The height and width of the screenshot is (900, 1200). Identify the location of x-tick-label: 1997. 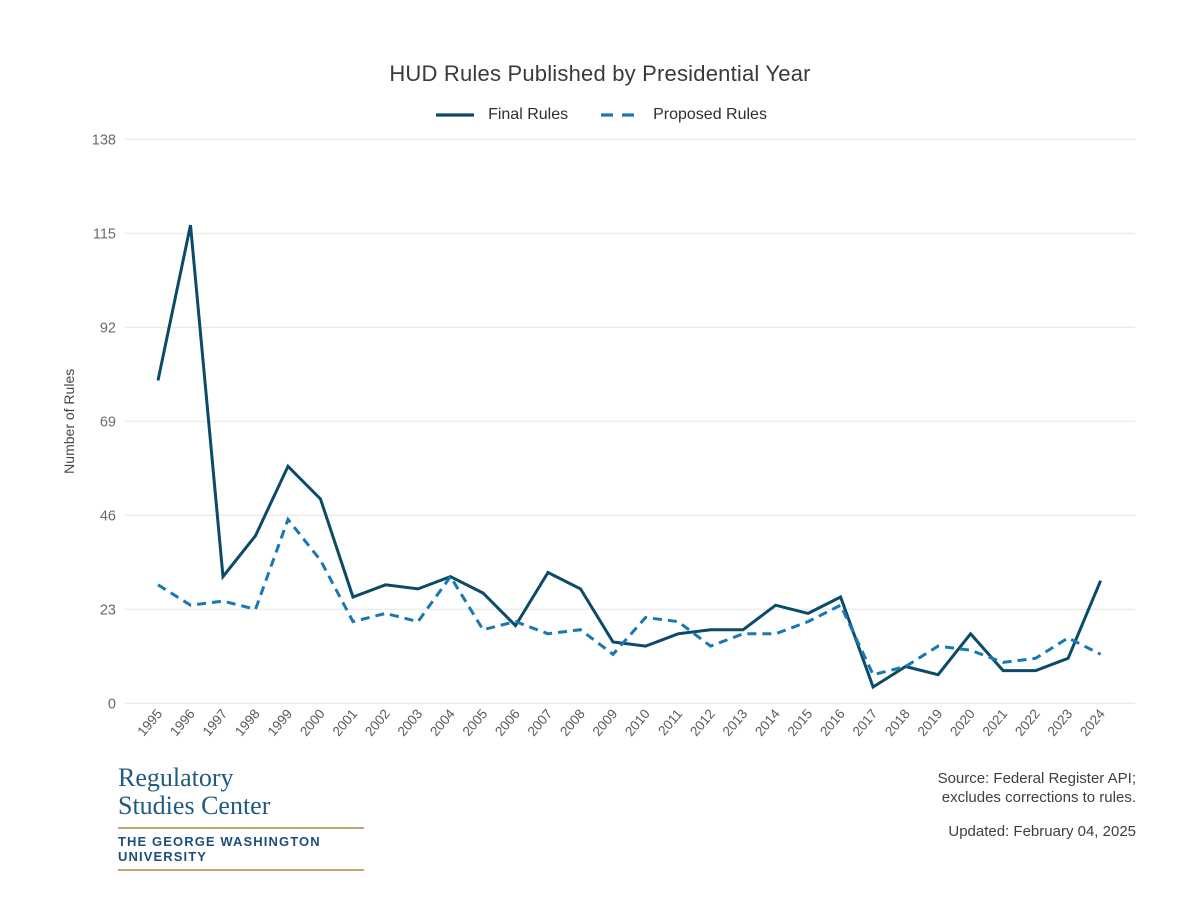
(215, 722).